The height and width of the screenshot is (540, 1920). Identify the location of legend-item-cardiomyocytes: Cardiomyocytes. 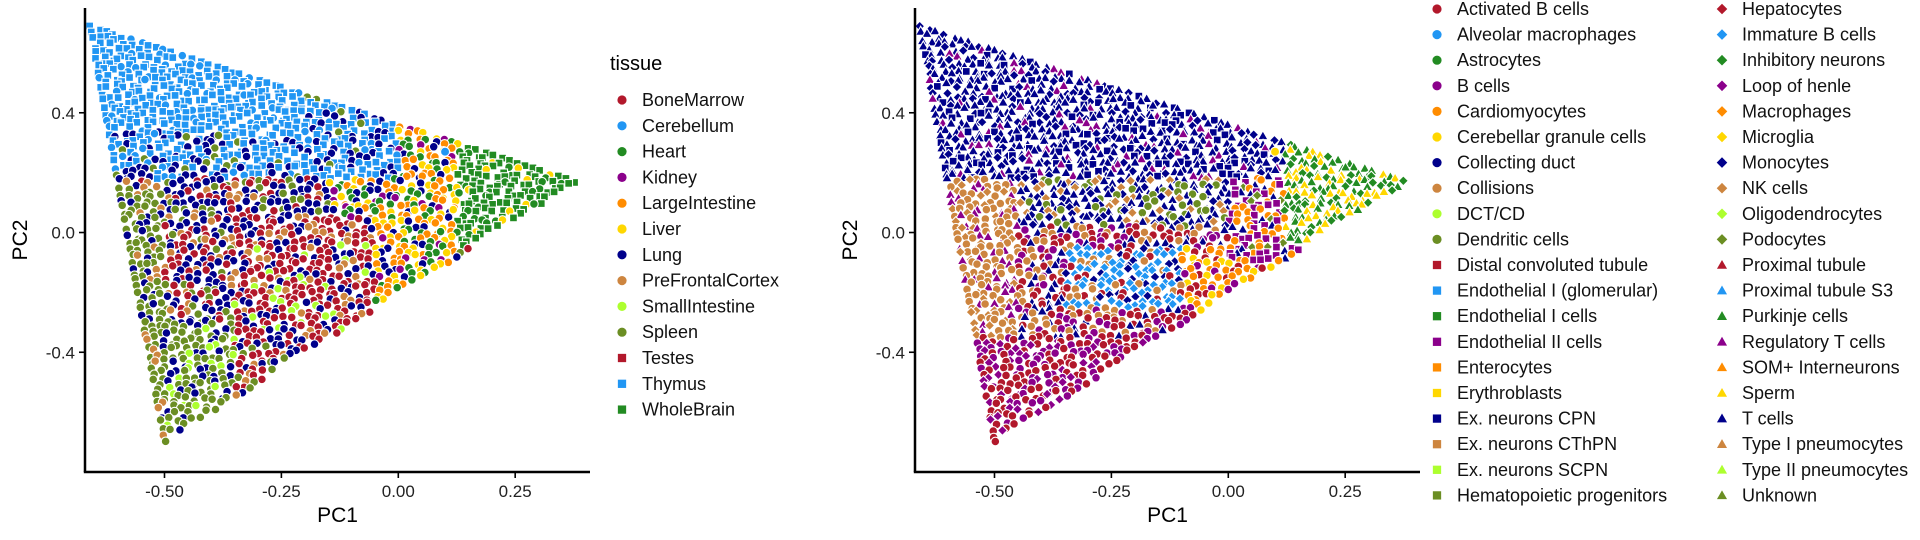
(1509, 111).